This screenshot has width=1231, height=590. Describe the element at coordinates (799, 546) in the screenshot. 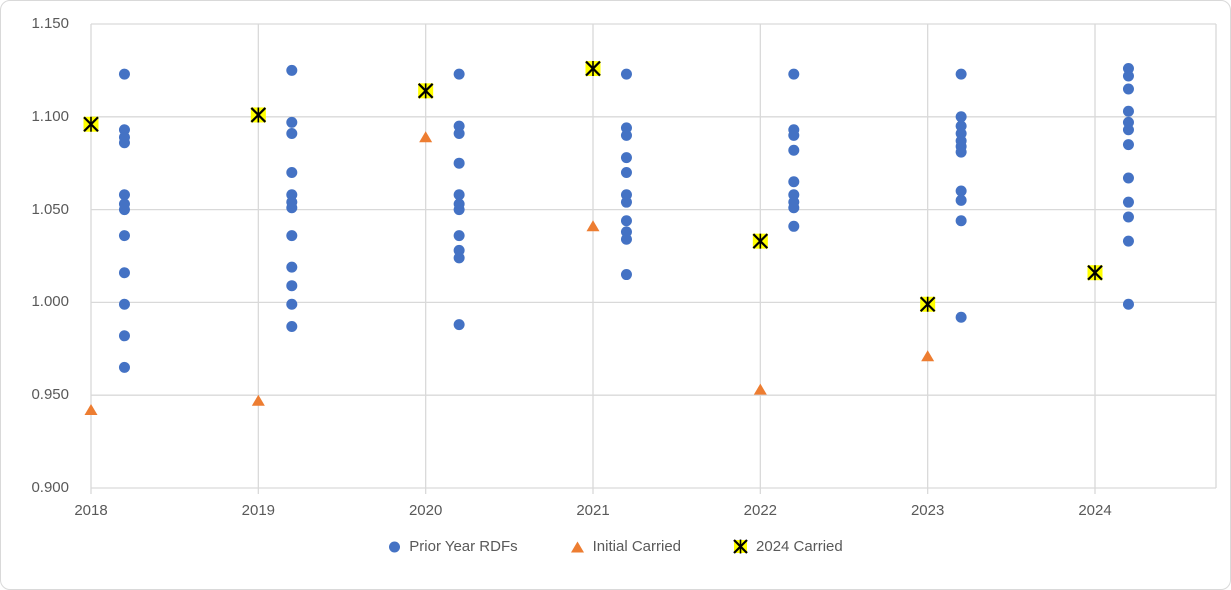

I see `legend-label-2024-carried: 2024 Carried` at that location.